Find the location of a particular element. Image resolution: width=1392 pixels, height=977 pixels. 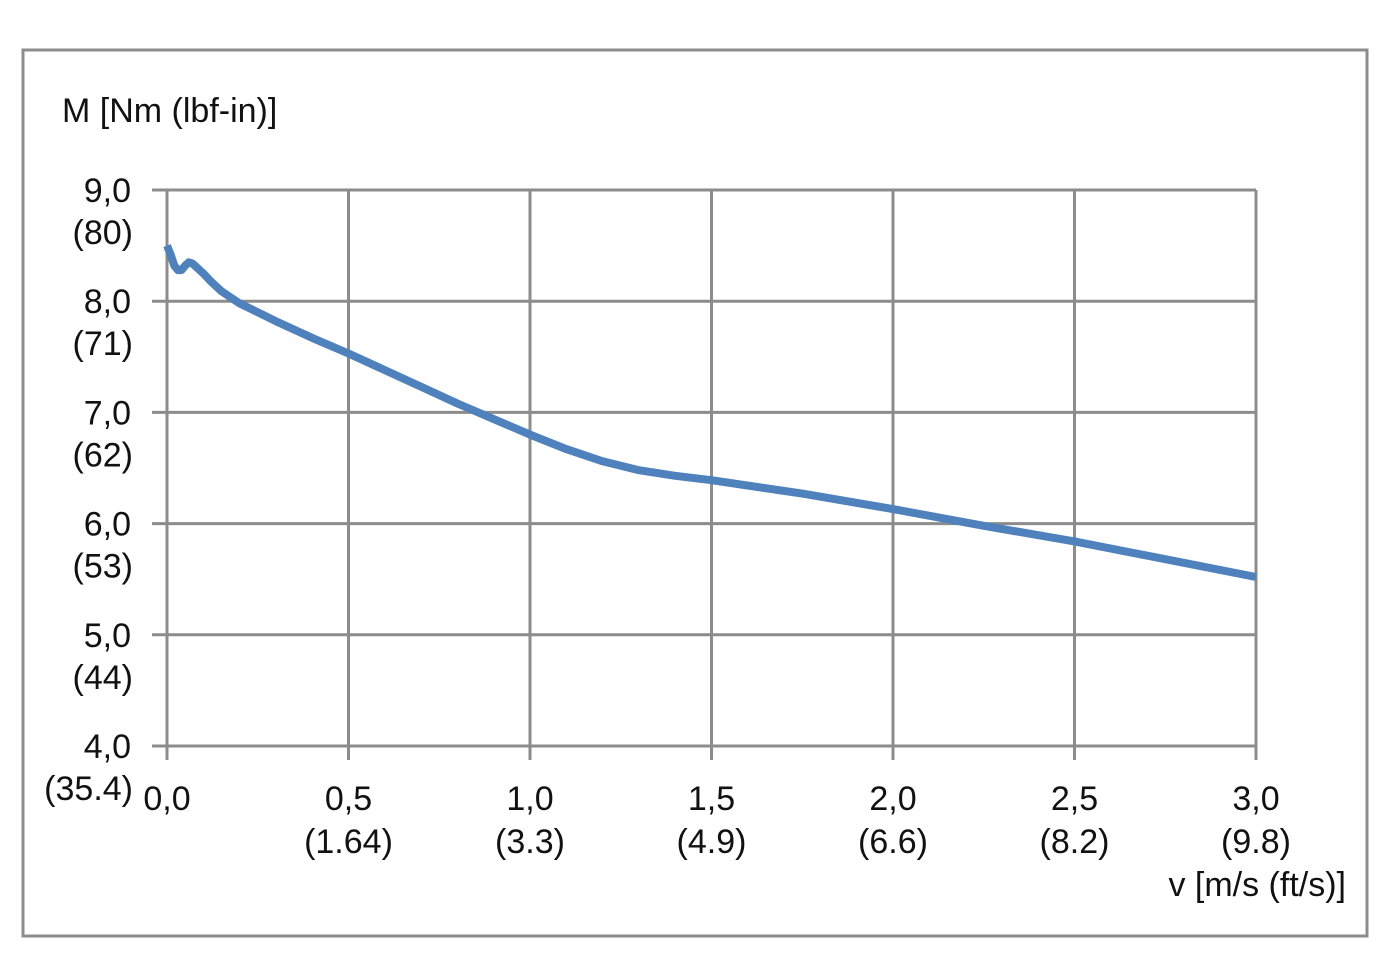

y-tick-label: 9,0 is located at coordinates (107, 191).